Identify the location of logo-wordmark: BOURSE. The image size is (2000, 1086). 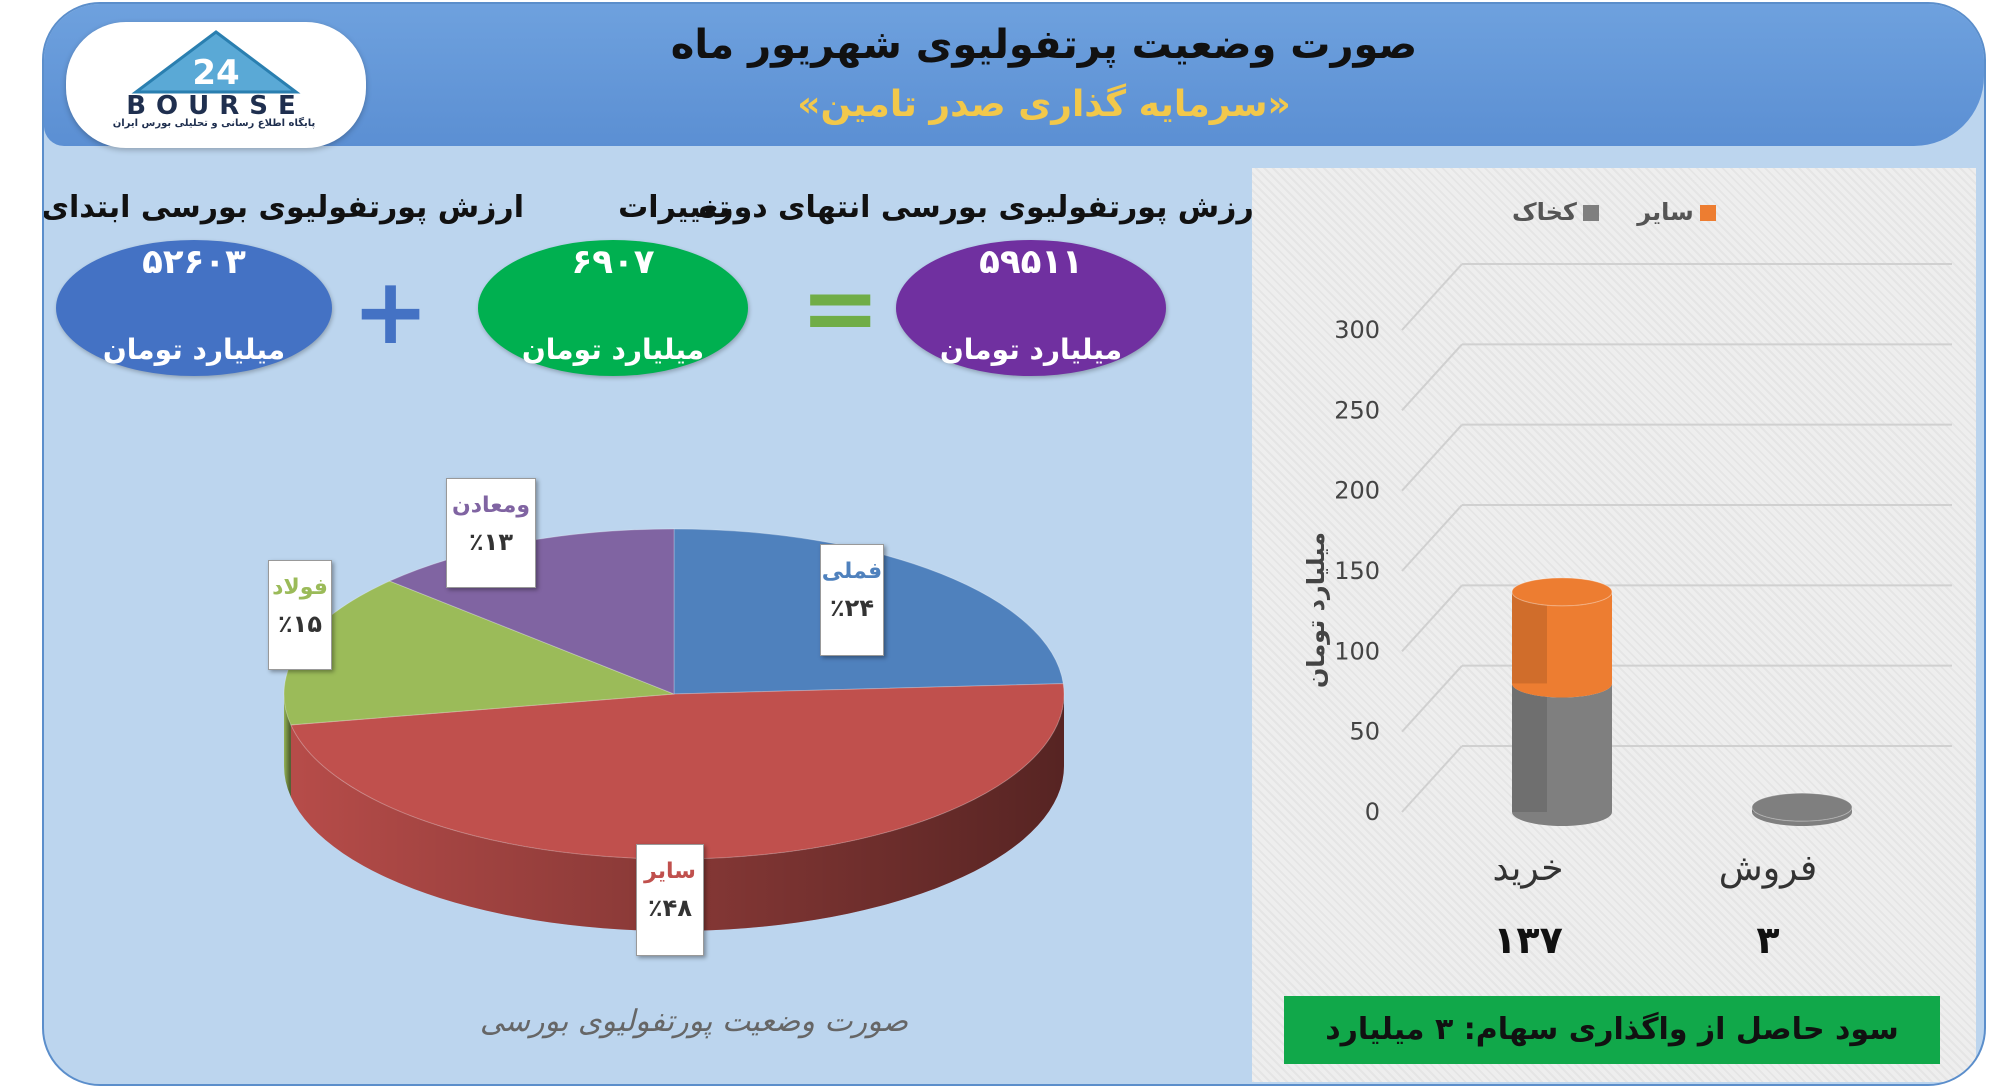
(216, 106).